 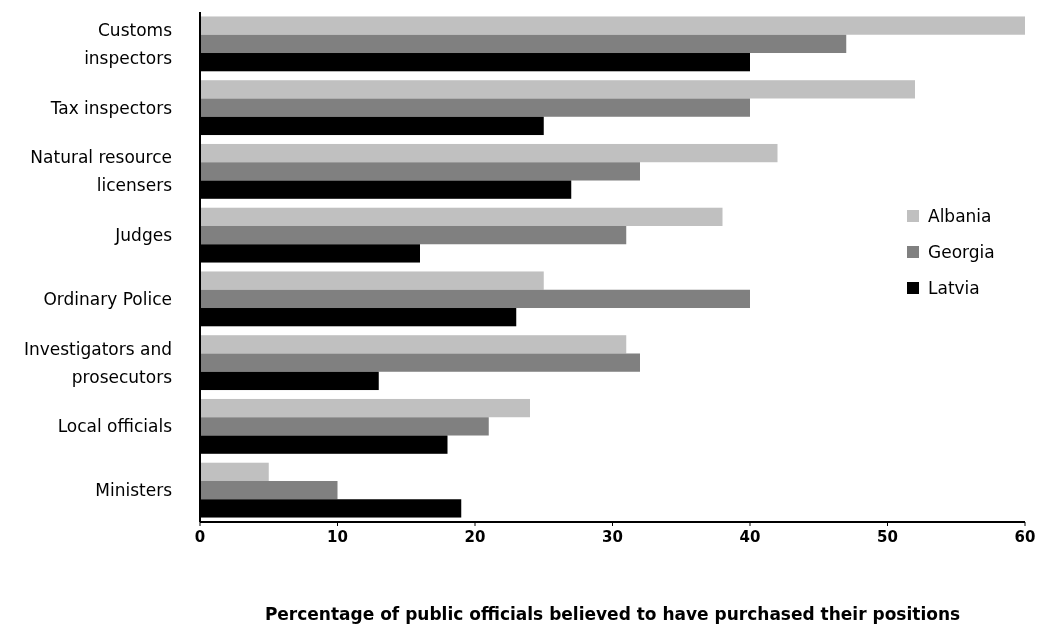 What do you see at coordinates (111, 107) in the screenshot?
I see `y-tick-label: Tax inspectors` at bounding box center [111, 107].